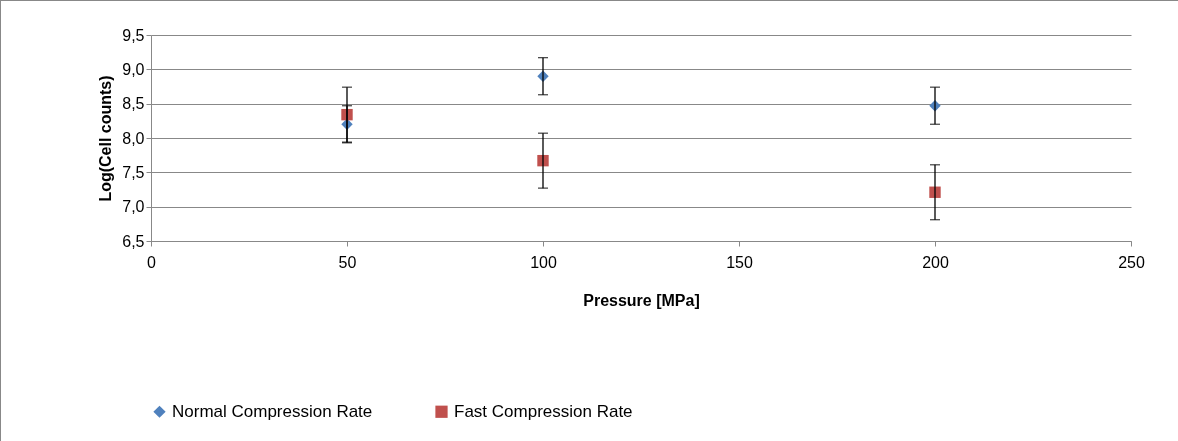 The width and height of the screenshot is (1178, 441). What do you see at coordinates (133, 104) in the screenshot?
I see `y-tick-label: 8,5` at bounding box center [133, 104].